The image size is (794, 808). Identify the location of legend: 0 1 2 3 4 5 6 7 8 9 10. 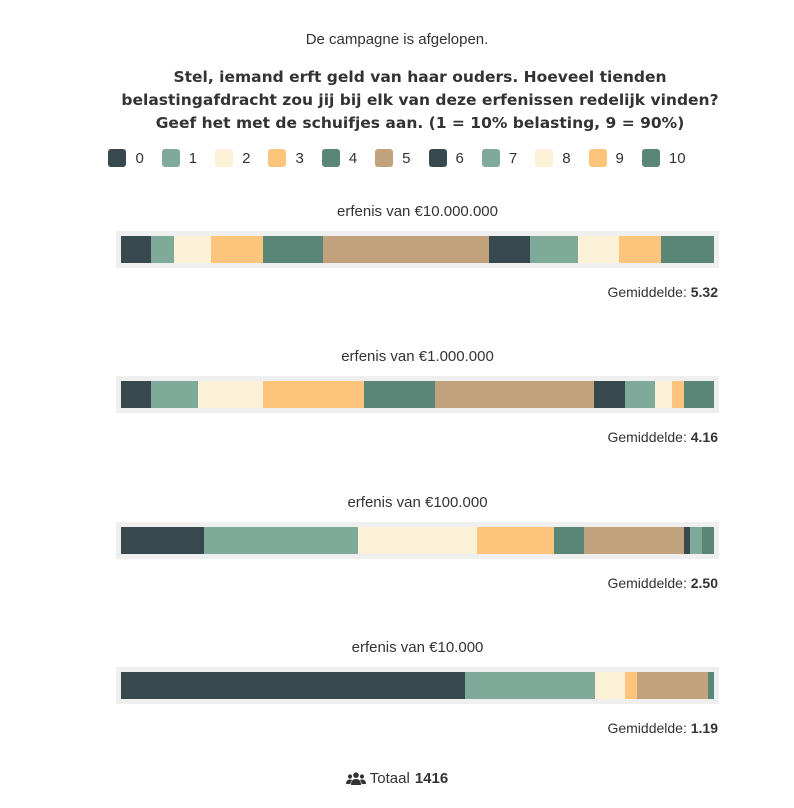
(397, 158).